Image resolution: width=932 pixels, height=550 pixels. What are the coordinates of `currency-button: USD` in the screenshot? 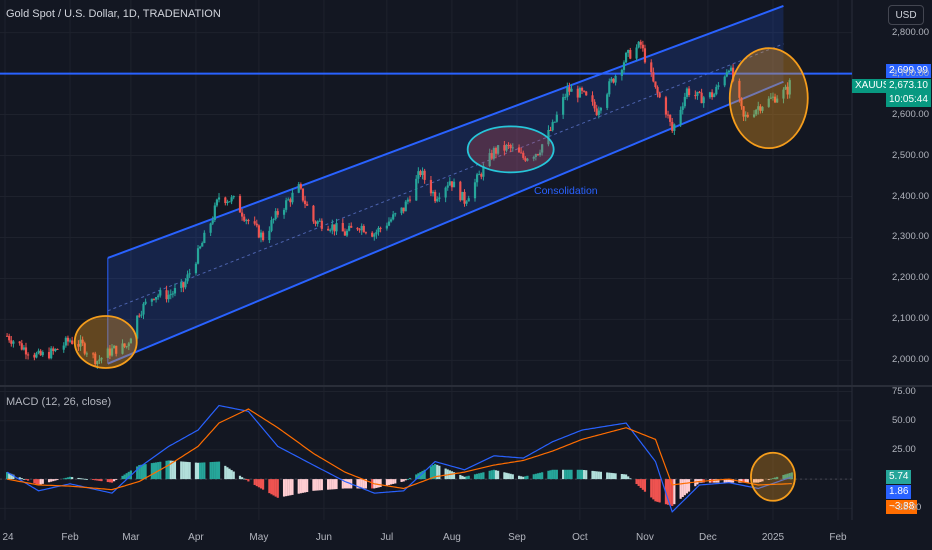 It's located at (906, 15).